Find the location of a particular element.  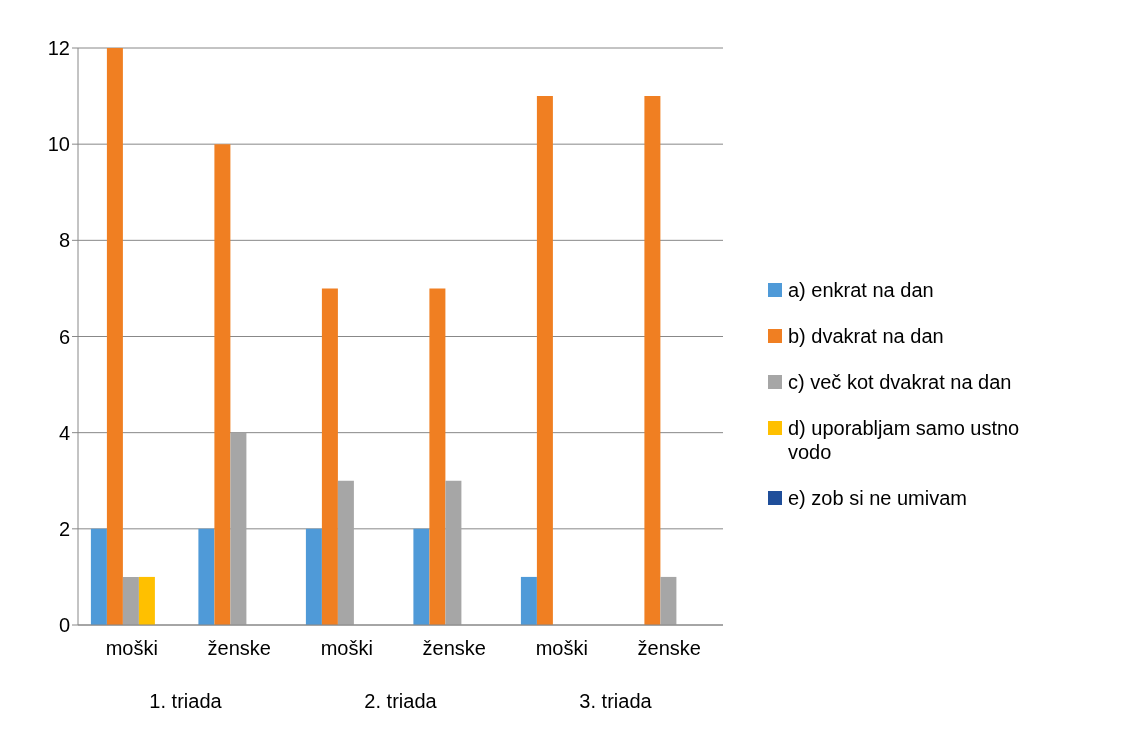

text: 2. triada is located at coordinates (401, 701).